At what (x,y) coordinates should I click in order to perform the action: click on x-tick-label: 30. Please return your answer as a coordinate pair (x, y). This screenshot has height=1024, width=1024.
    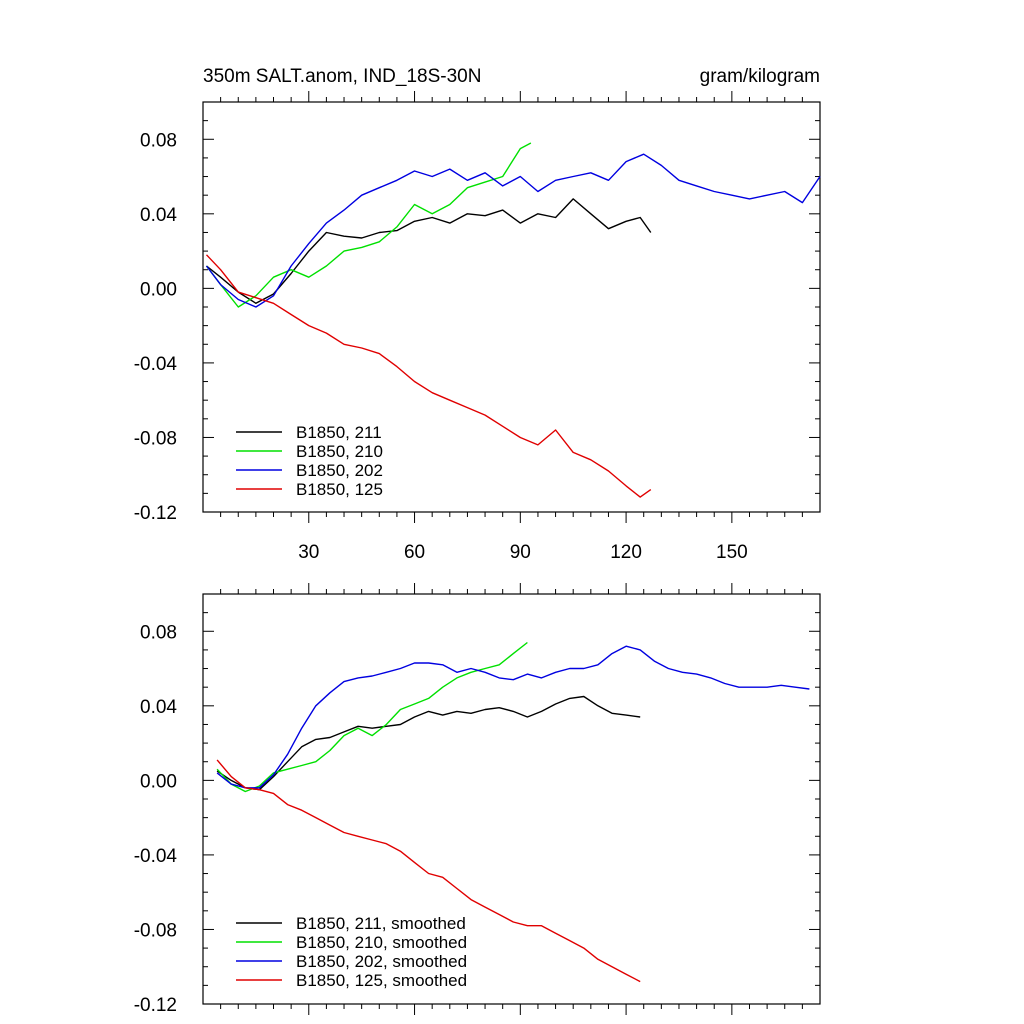
    Looking at the image, I should click on (308, 552).